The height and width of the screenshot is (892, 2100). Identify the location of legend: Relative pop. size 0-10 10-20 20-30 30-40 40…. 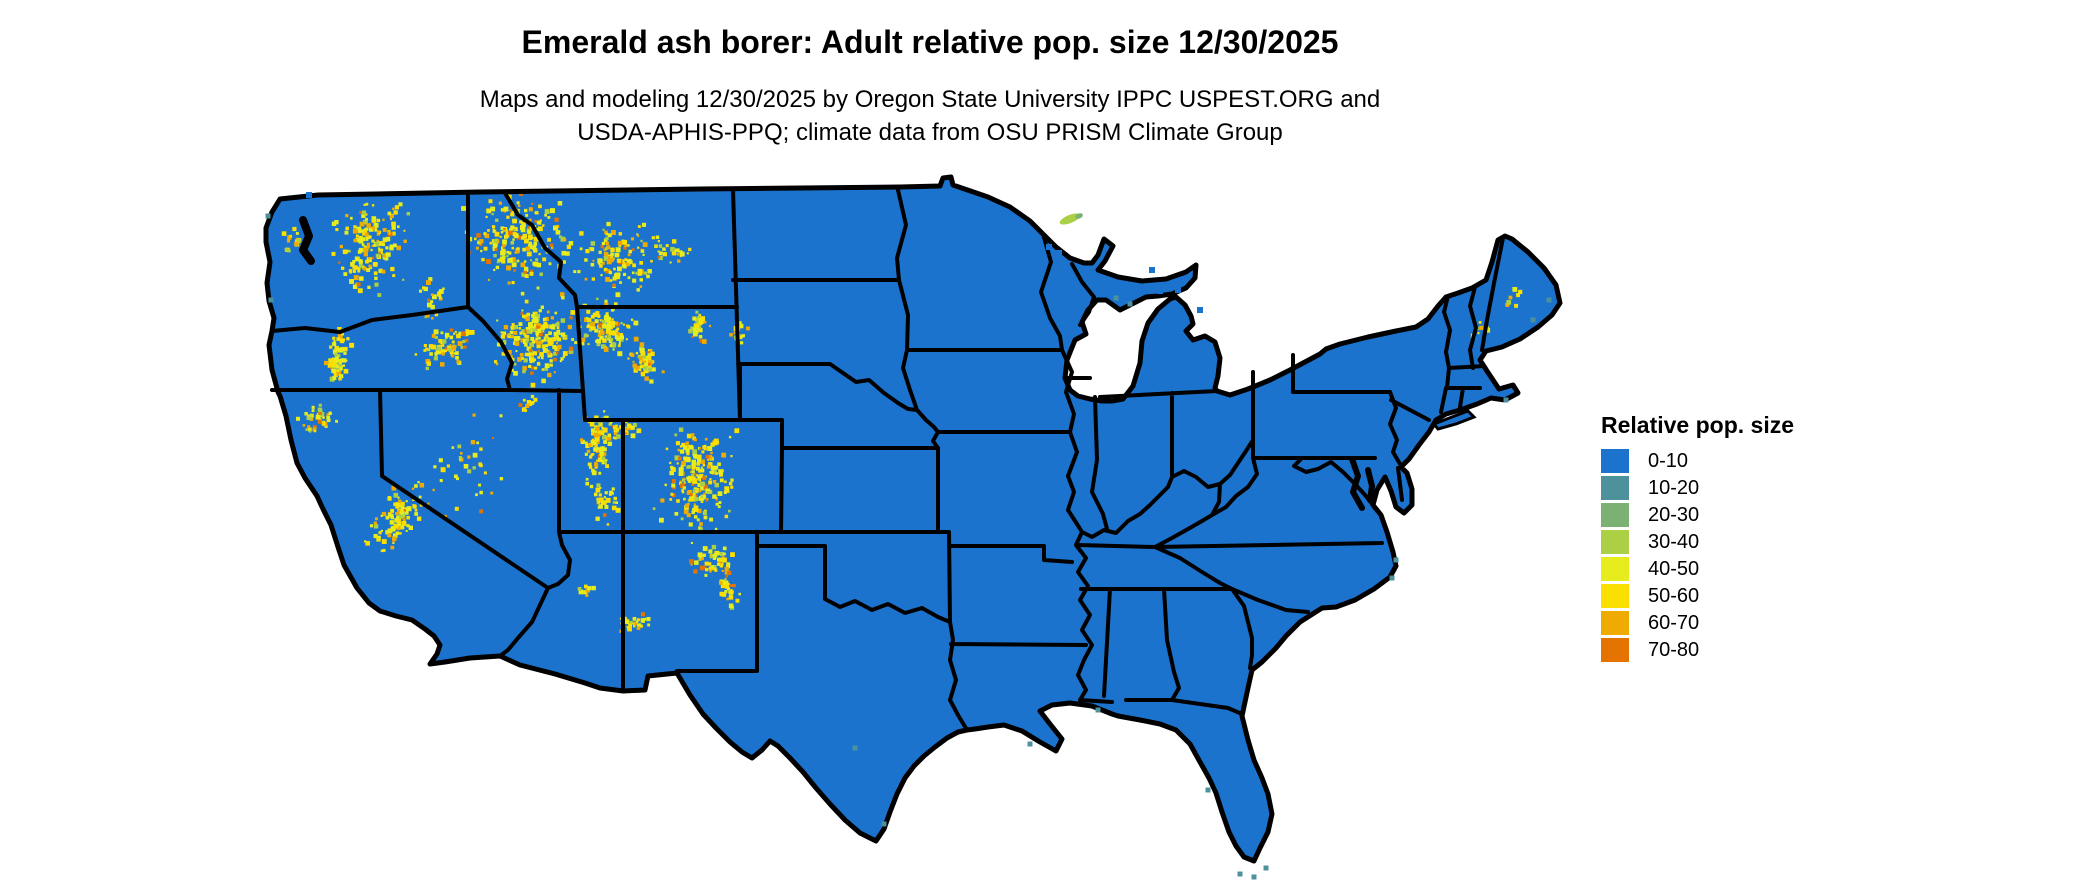
(1751, 538).